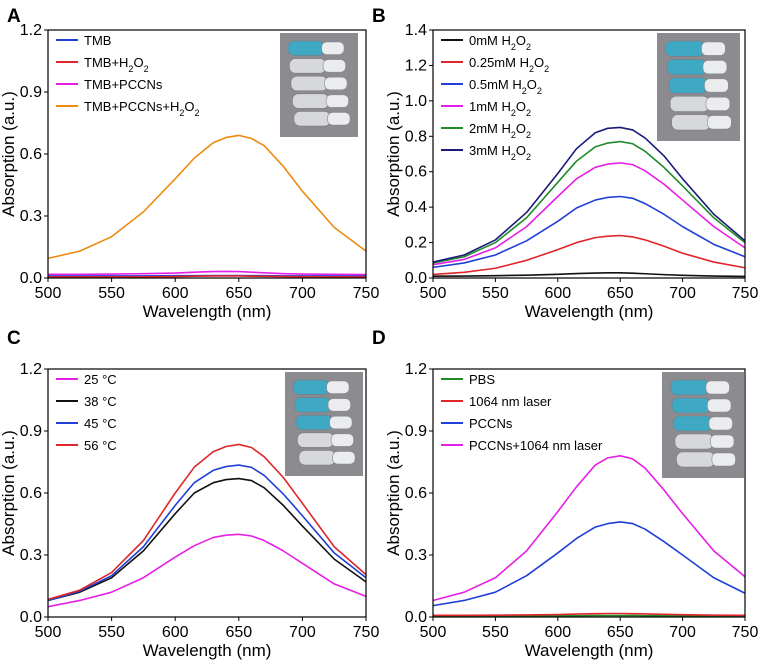 This screenshot has height=668, width=763. Describe the element at coordinates (100, 401) in the screenshot. I see `legend-label-1: 38 °C` at that location.